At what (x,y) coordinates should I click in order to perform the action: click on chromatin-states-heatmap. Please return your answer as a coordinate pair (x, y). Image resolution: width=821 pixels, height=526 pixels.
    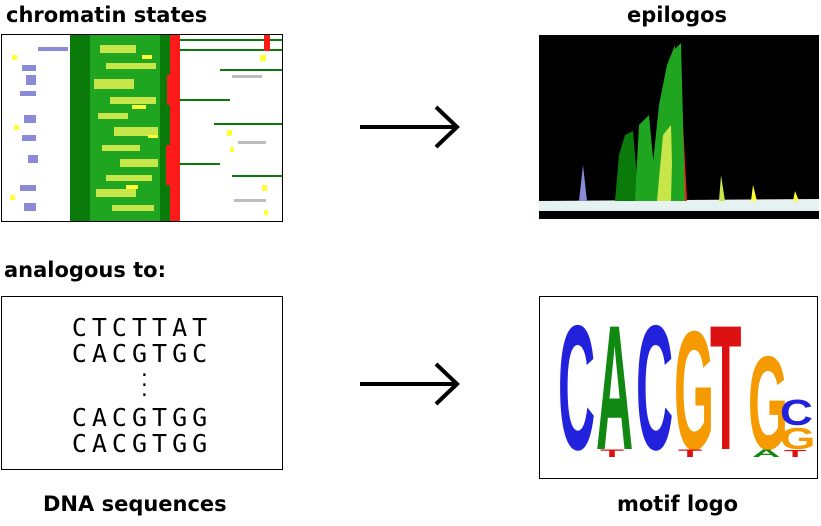
    Looking at the image, I should click on (142, 128).